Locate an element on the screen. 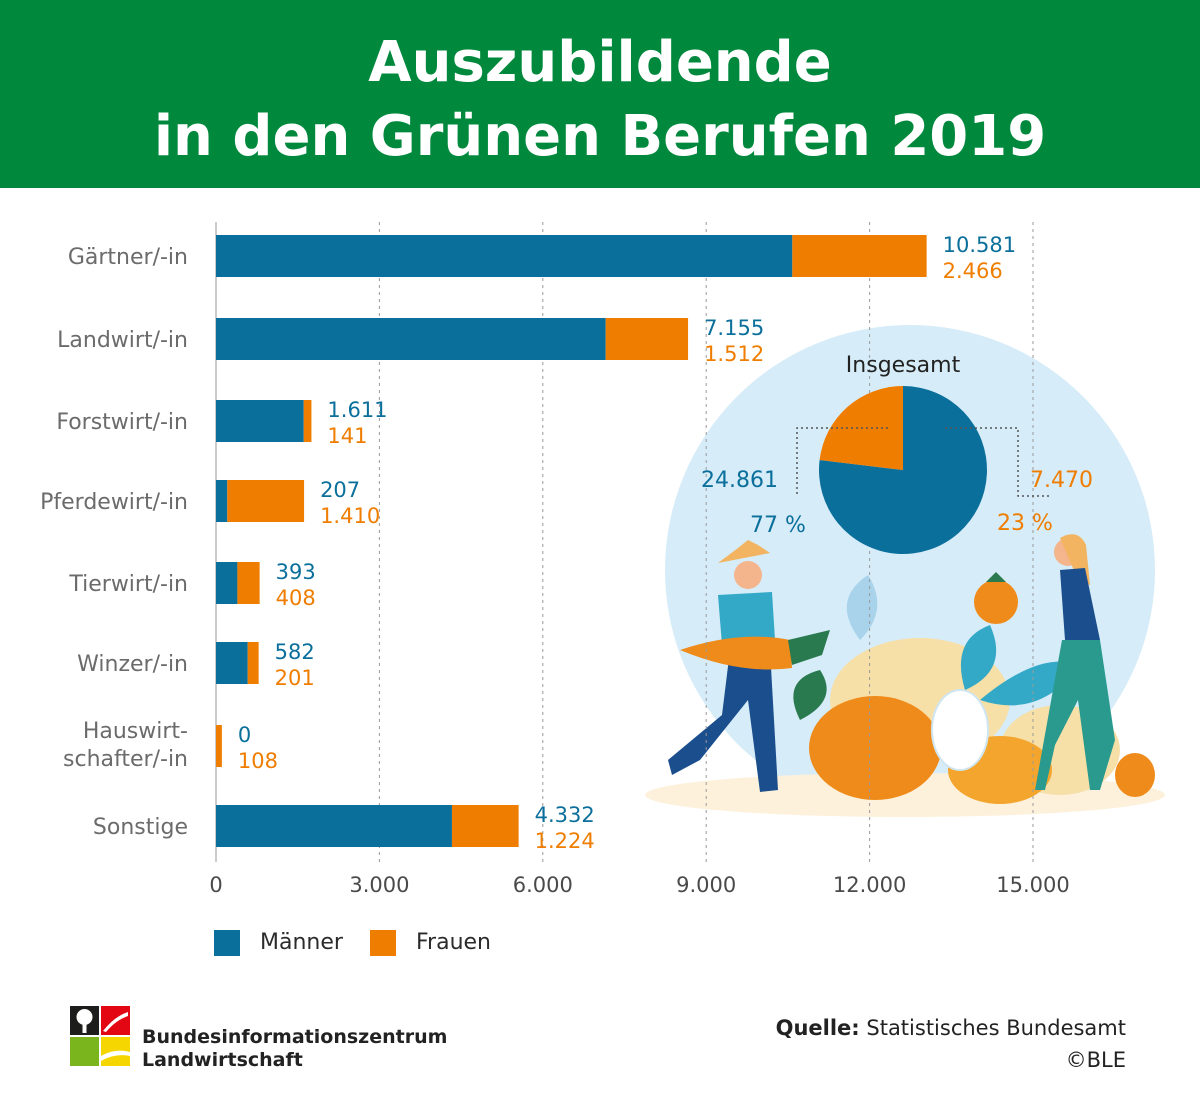 The height and width of the screenshot is (1120, 1200). x-tick-label: 6.000 is located at coordinates (543, 885).